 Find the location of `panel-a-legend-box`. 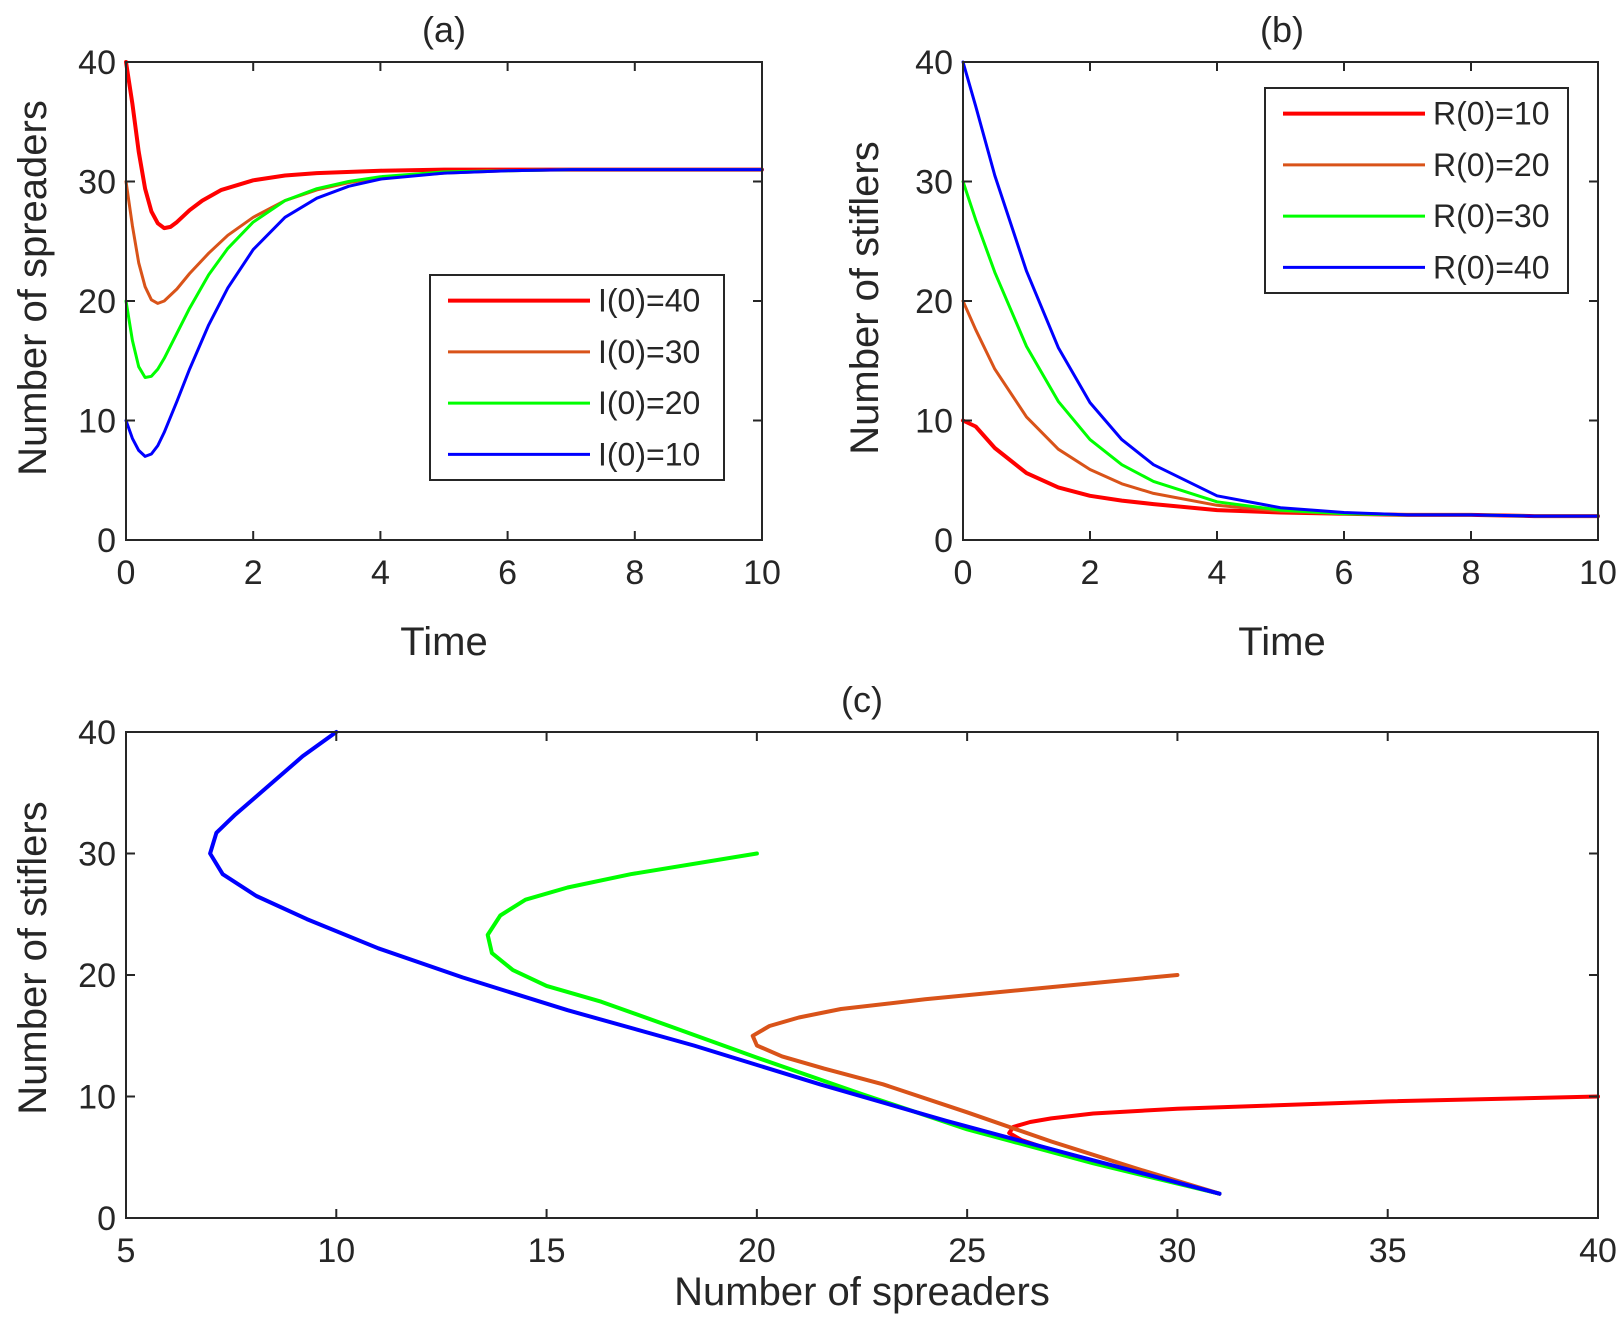

panel-a-legend-box is located at coordinates (577, 377).